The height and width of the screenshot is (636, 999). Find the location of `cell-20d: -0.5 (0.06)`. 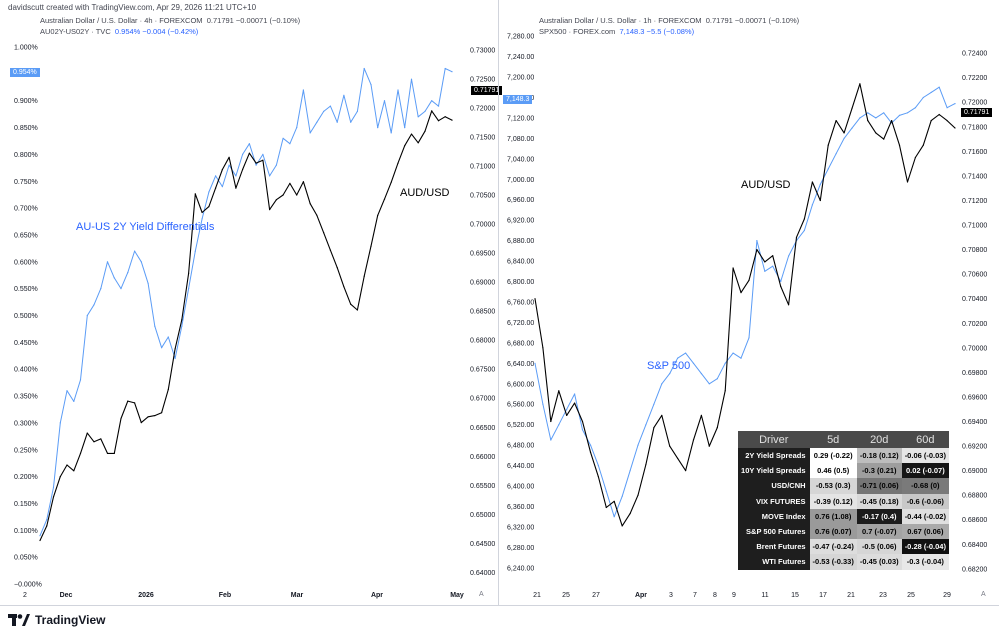

cell-20d: -0.5 (0.06) is located at coordinates (879, 547).